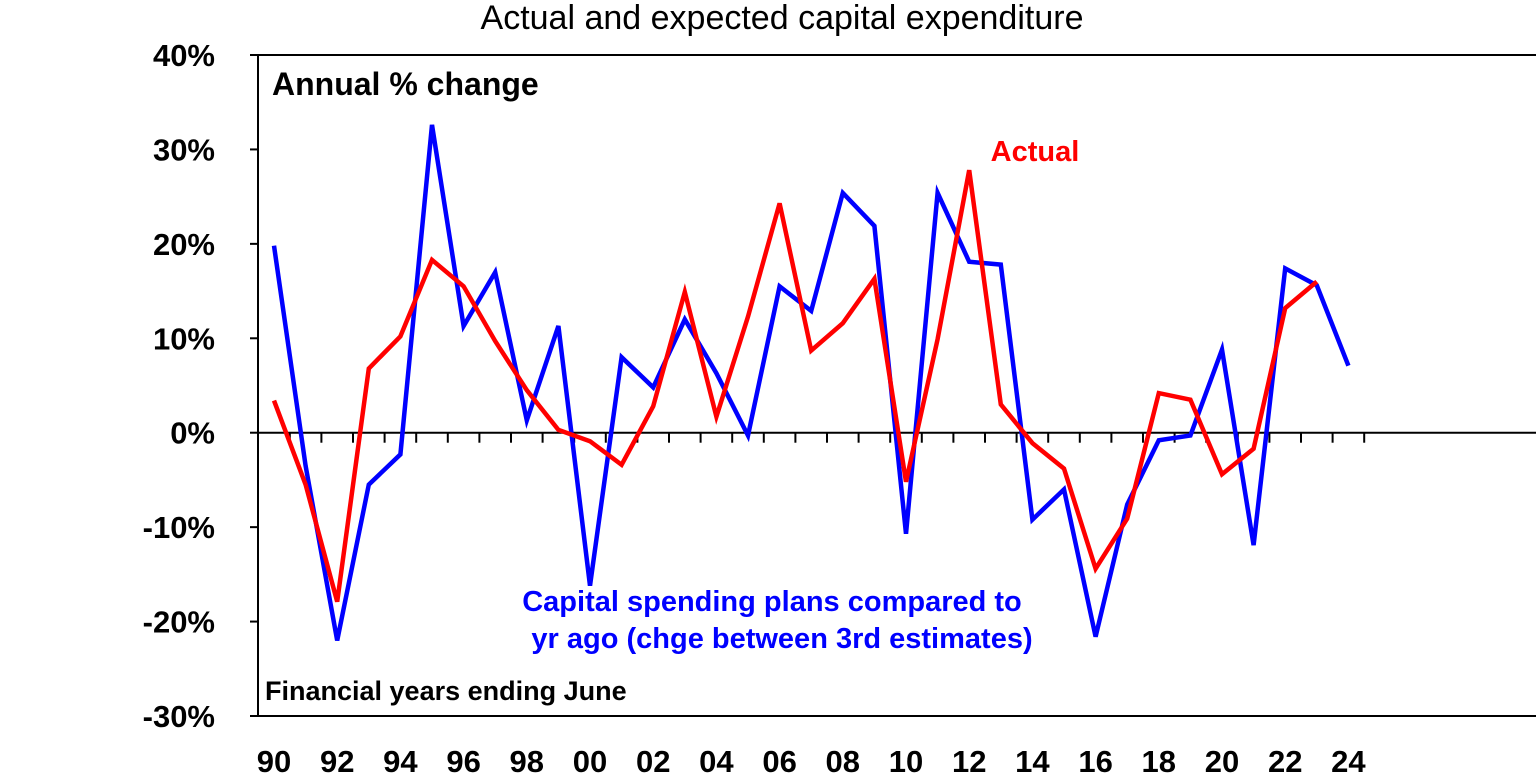 This screenshot has width=1536, height=775. What do you see at coordinates (779, 759) in the screenshot?
I see `x-tick-label: 06` at bounding box center [779, 759].